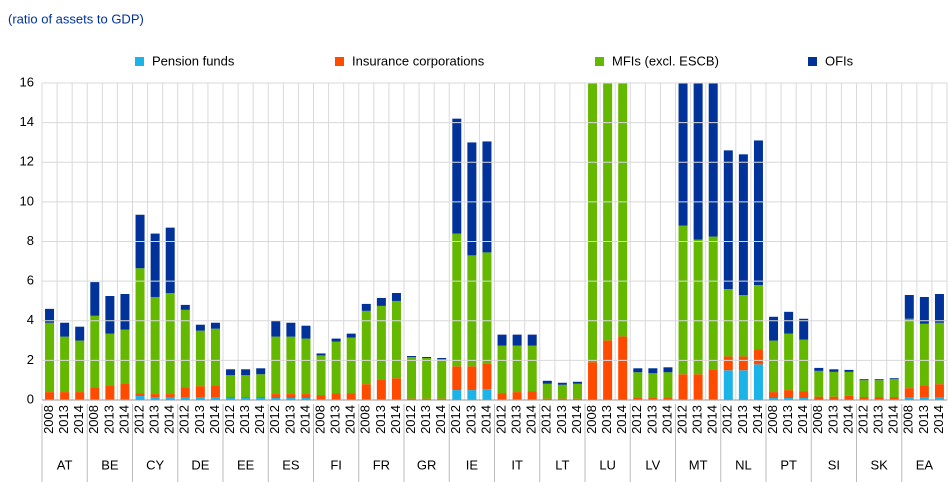 This screenshot has height=482, width=949. Describe the element at coordinates (291, 464) in the screenshot. I see `group-label: ES` at that location.